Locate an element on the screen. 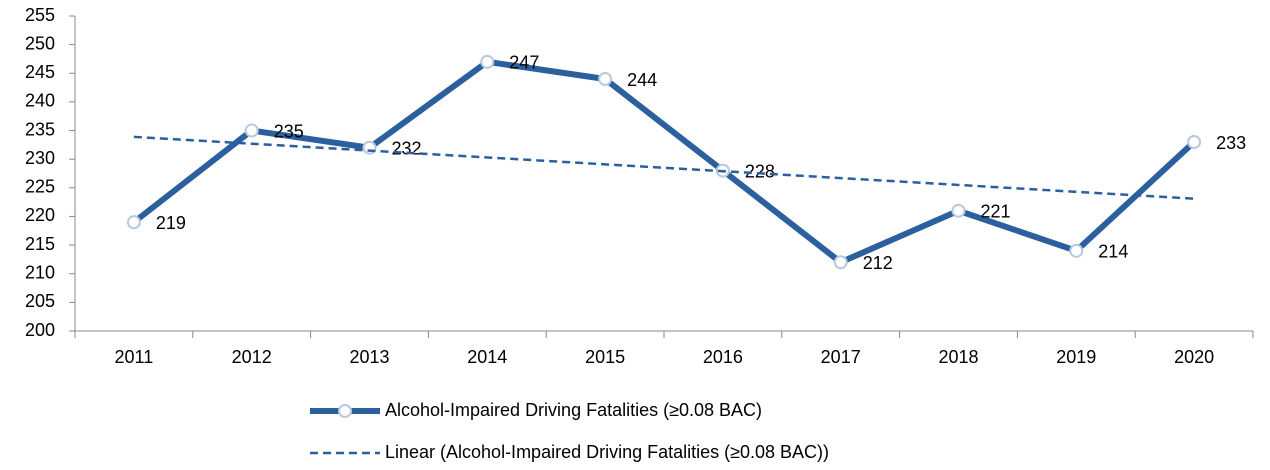 This screenshot has width=1270, height=470. y-tick-label: 245 is located at coordinates (40, 72).